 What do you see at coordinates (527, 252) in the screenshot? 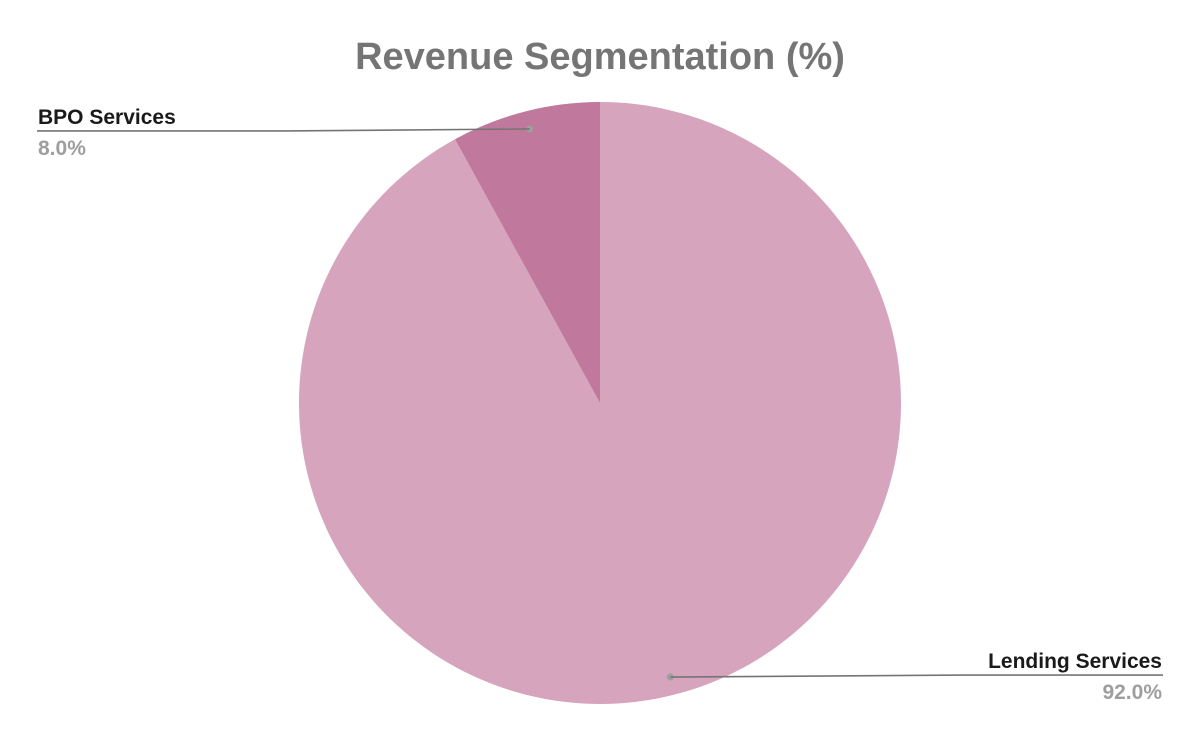
I see `pie-slice-bpo-services` at bounding box center [527, 252].